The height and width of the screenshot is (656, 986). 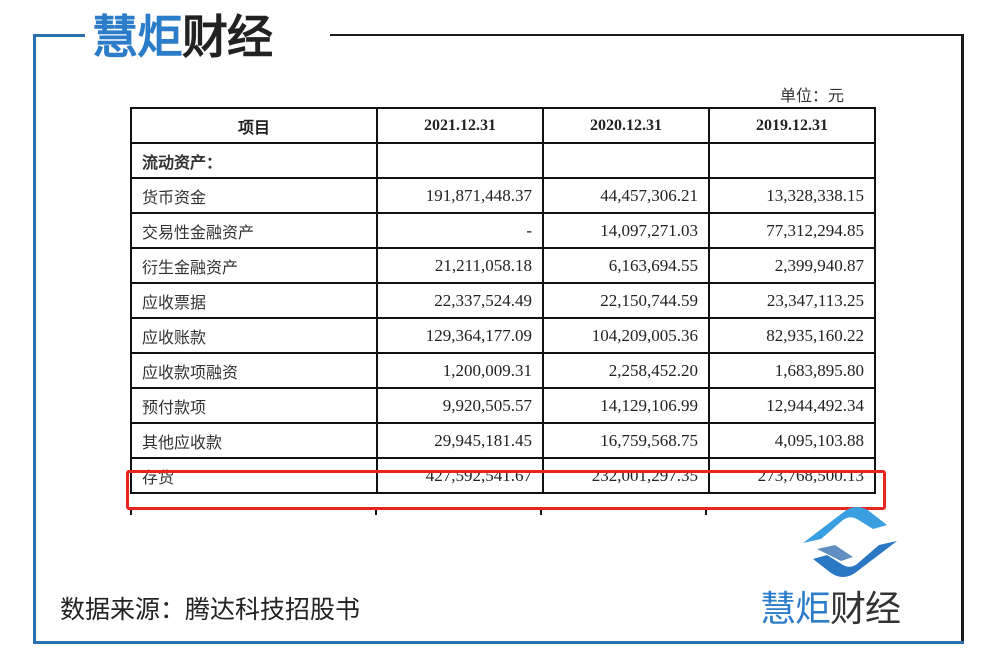 I want to click on row-label: 应收票据, so click(x=254, y=300).